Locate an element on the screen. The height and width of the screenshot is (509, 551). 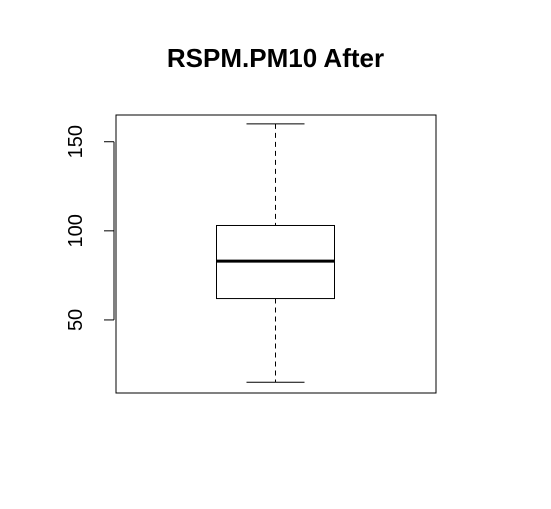
boxplot is located at coordinates (275, 253).